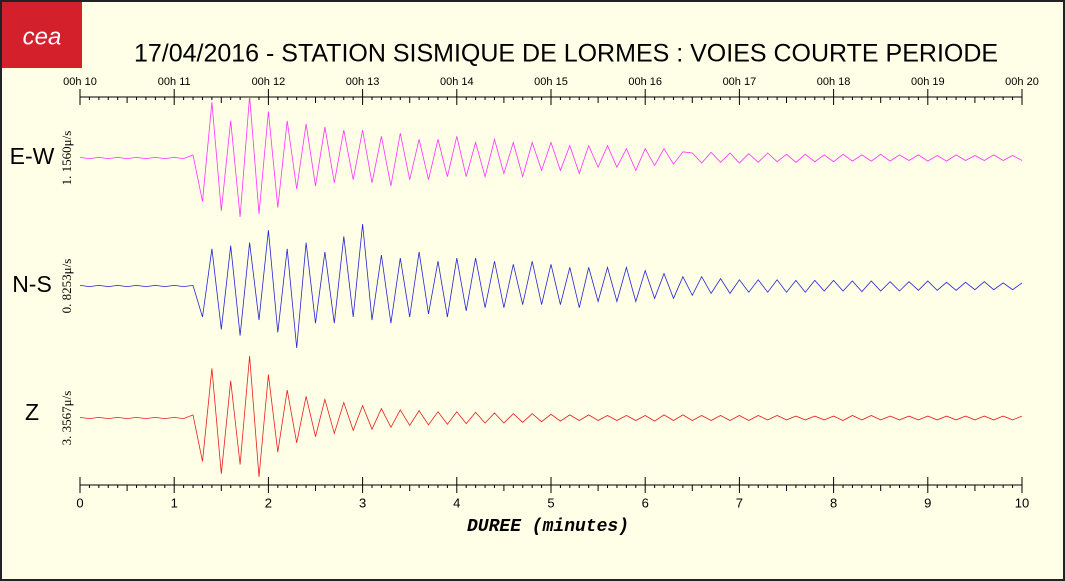  What do you see at coordinates (928, 82) in the screenshot?
I see `top-tick-label: 00h 19` at bounding box center [928, 82].